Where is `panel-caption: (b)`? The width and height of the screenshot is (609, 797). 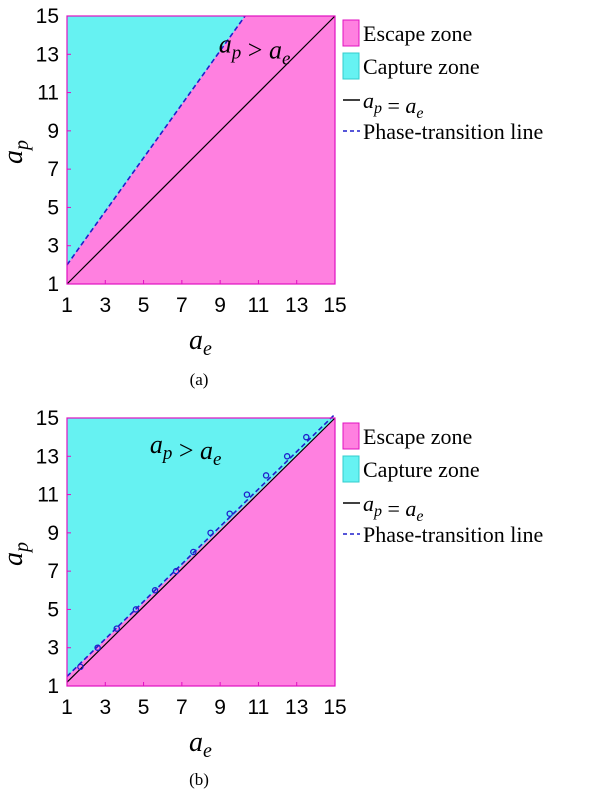
panel-caption: (b) is located at coordinates (199, 779).